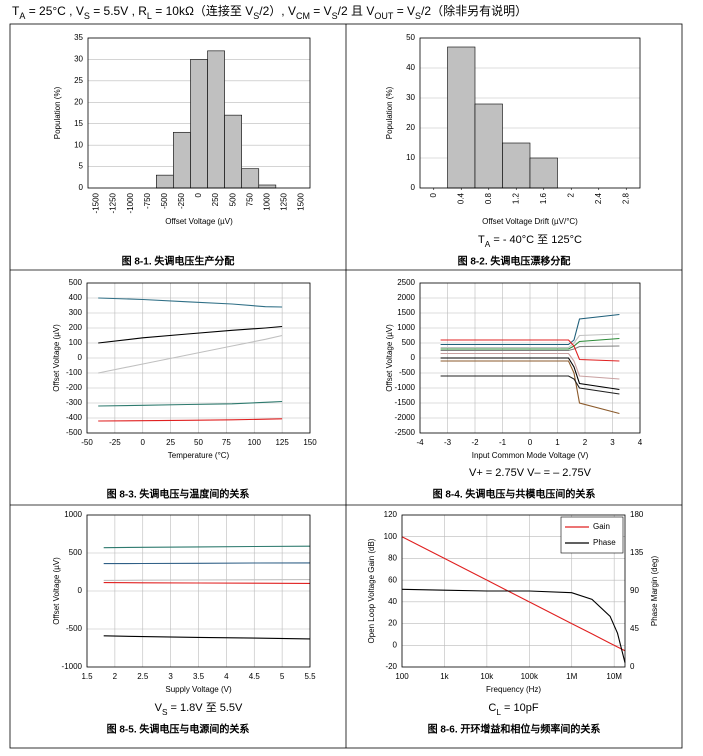  Describe the element at coordinates (625, 198) in the screenshot. I see `x-tick-label: 2.8` at that location.